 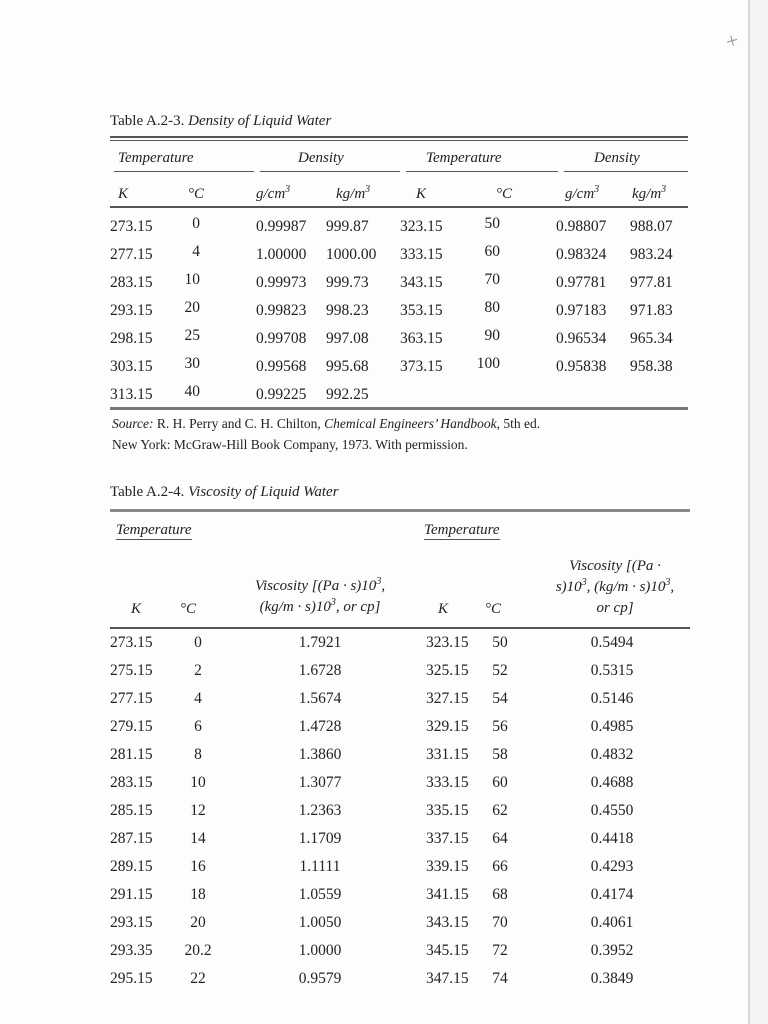 What do you see at coordinates (320, 782) in the screenshot?
I see `viscosity: 1.3077` at bounding box center [320, 782].